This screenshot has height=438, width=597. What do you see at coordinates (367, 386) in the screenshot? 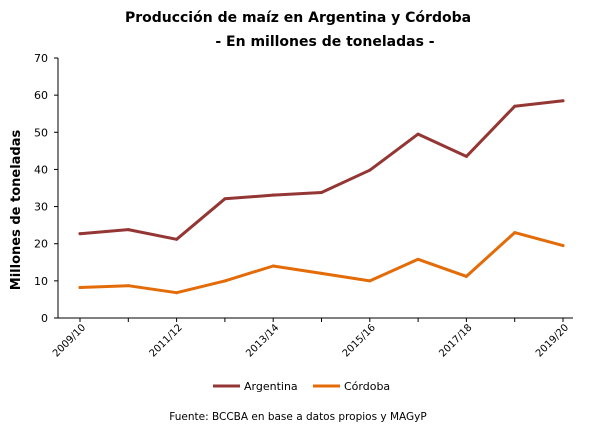
I see `legend-label-cordoba: Córdoba` at bounding box center [367, 386].